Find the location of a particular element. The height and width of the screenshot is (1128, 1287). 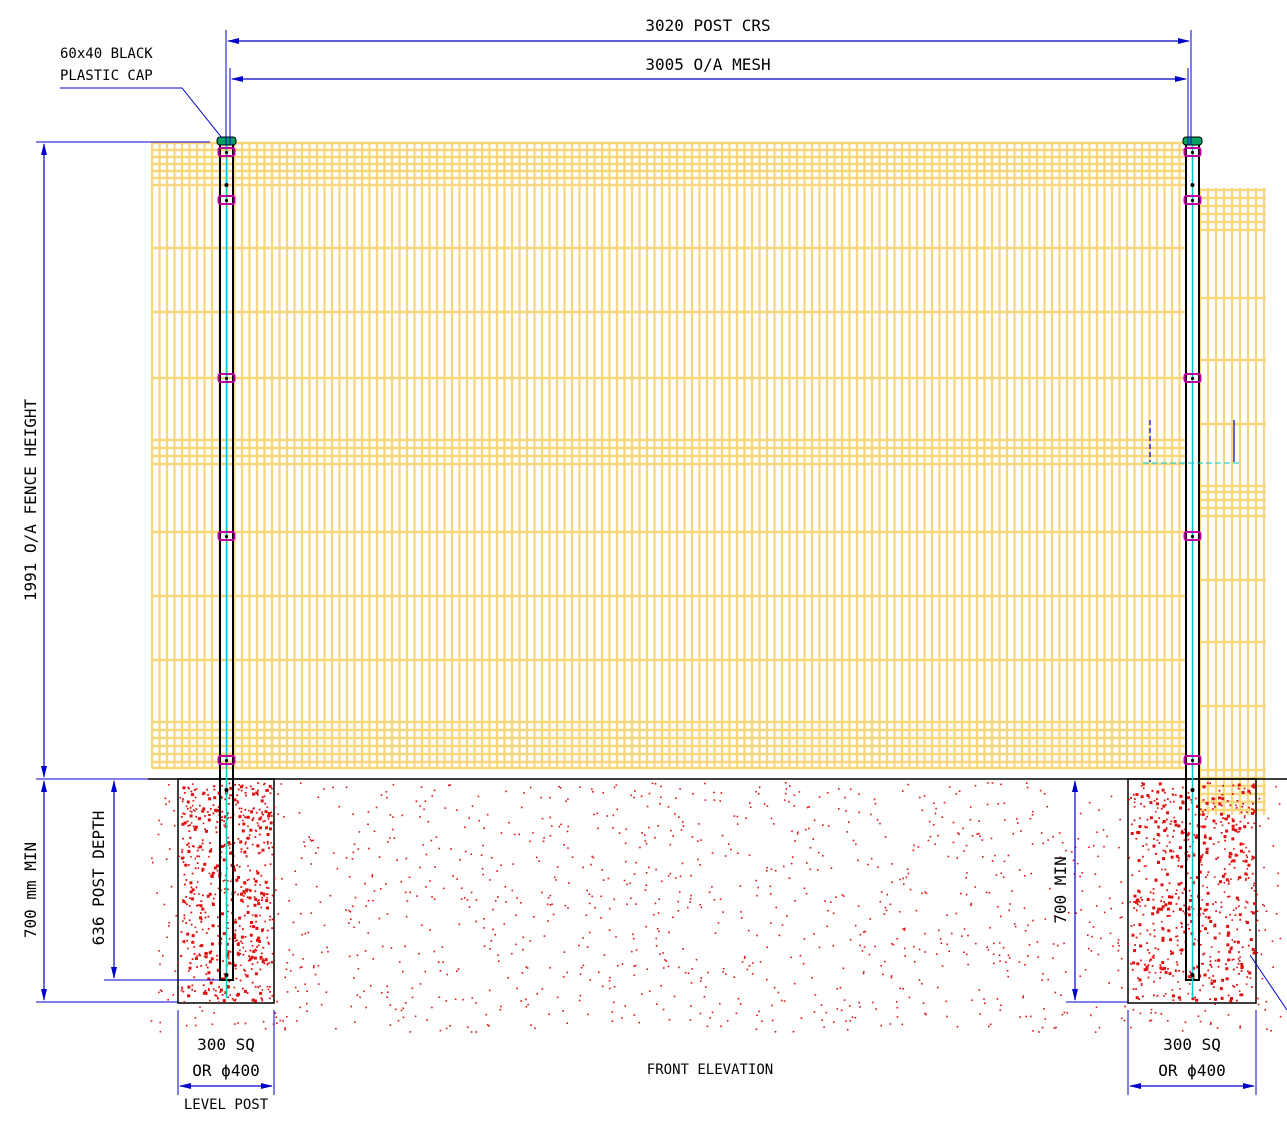

label-mesh-overall: 3005 O/A MESH is located at coordinates (707, 64).